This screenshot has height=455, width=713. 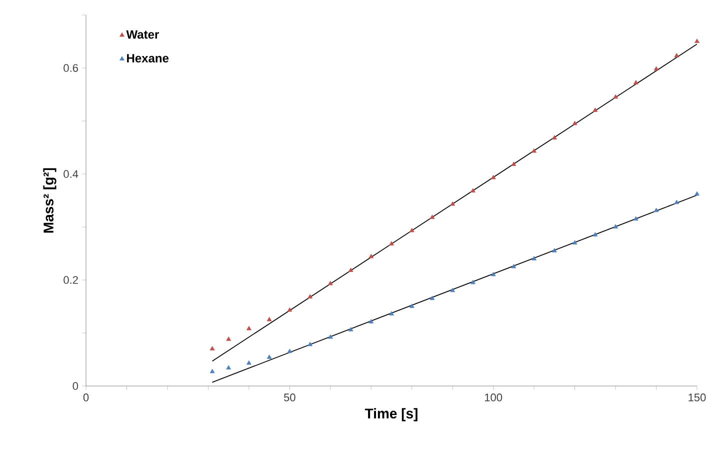 I want to click on x-tick-label: 150, so click(x=697, y=398).